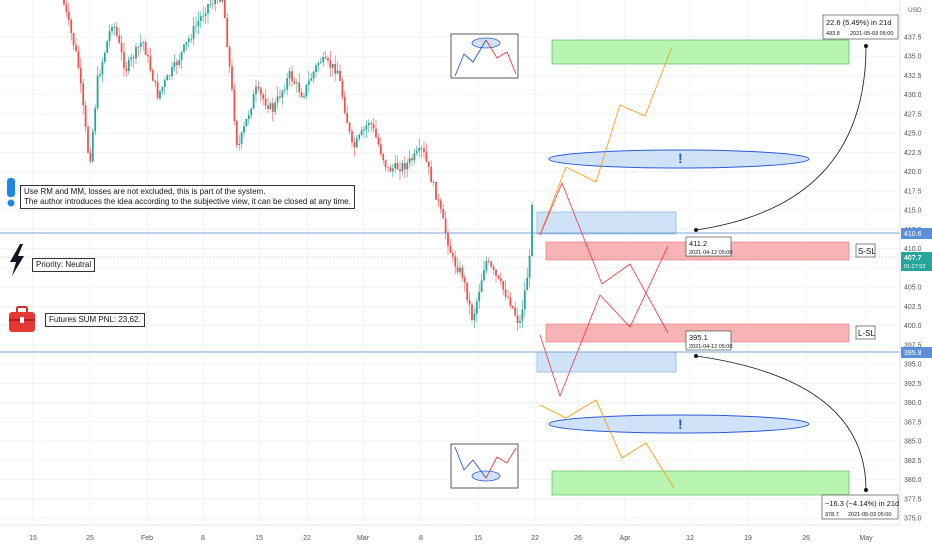 The width and height of the screenshot is (932, 550). Describe the element at coordinates (916, 233) in the screenshot. I see `badge-upper-line: 410.6` at that location.